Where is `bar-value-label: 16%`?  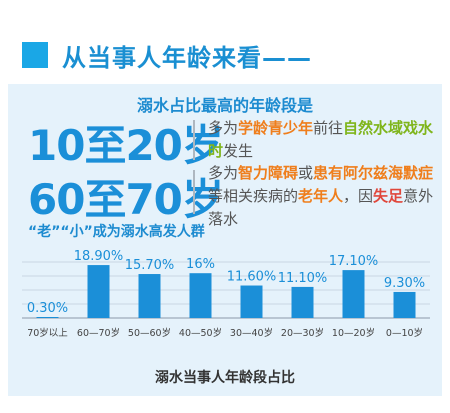 bar-value-label: 16% is located at coordinates (200, 264).